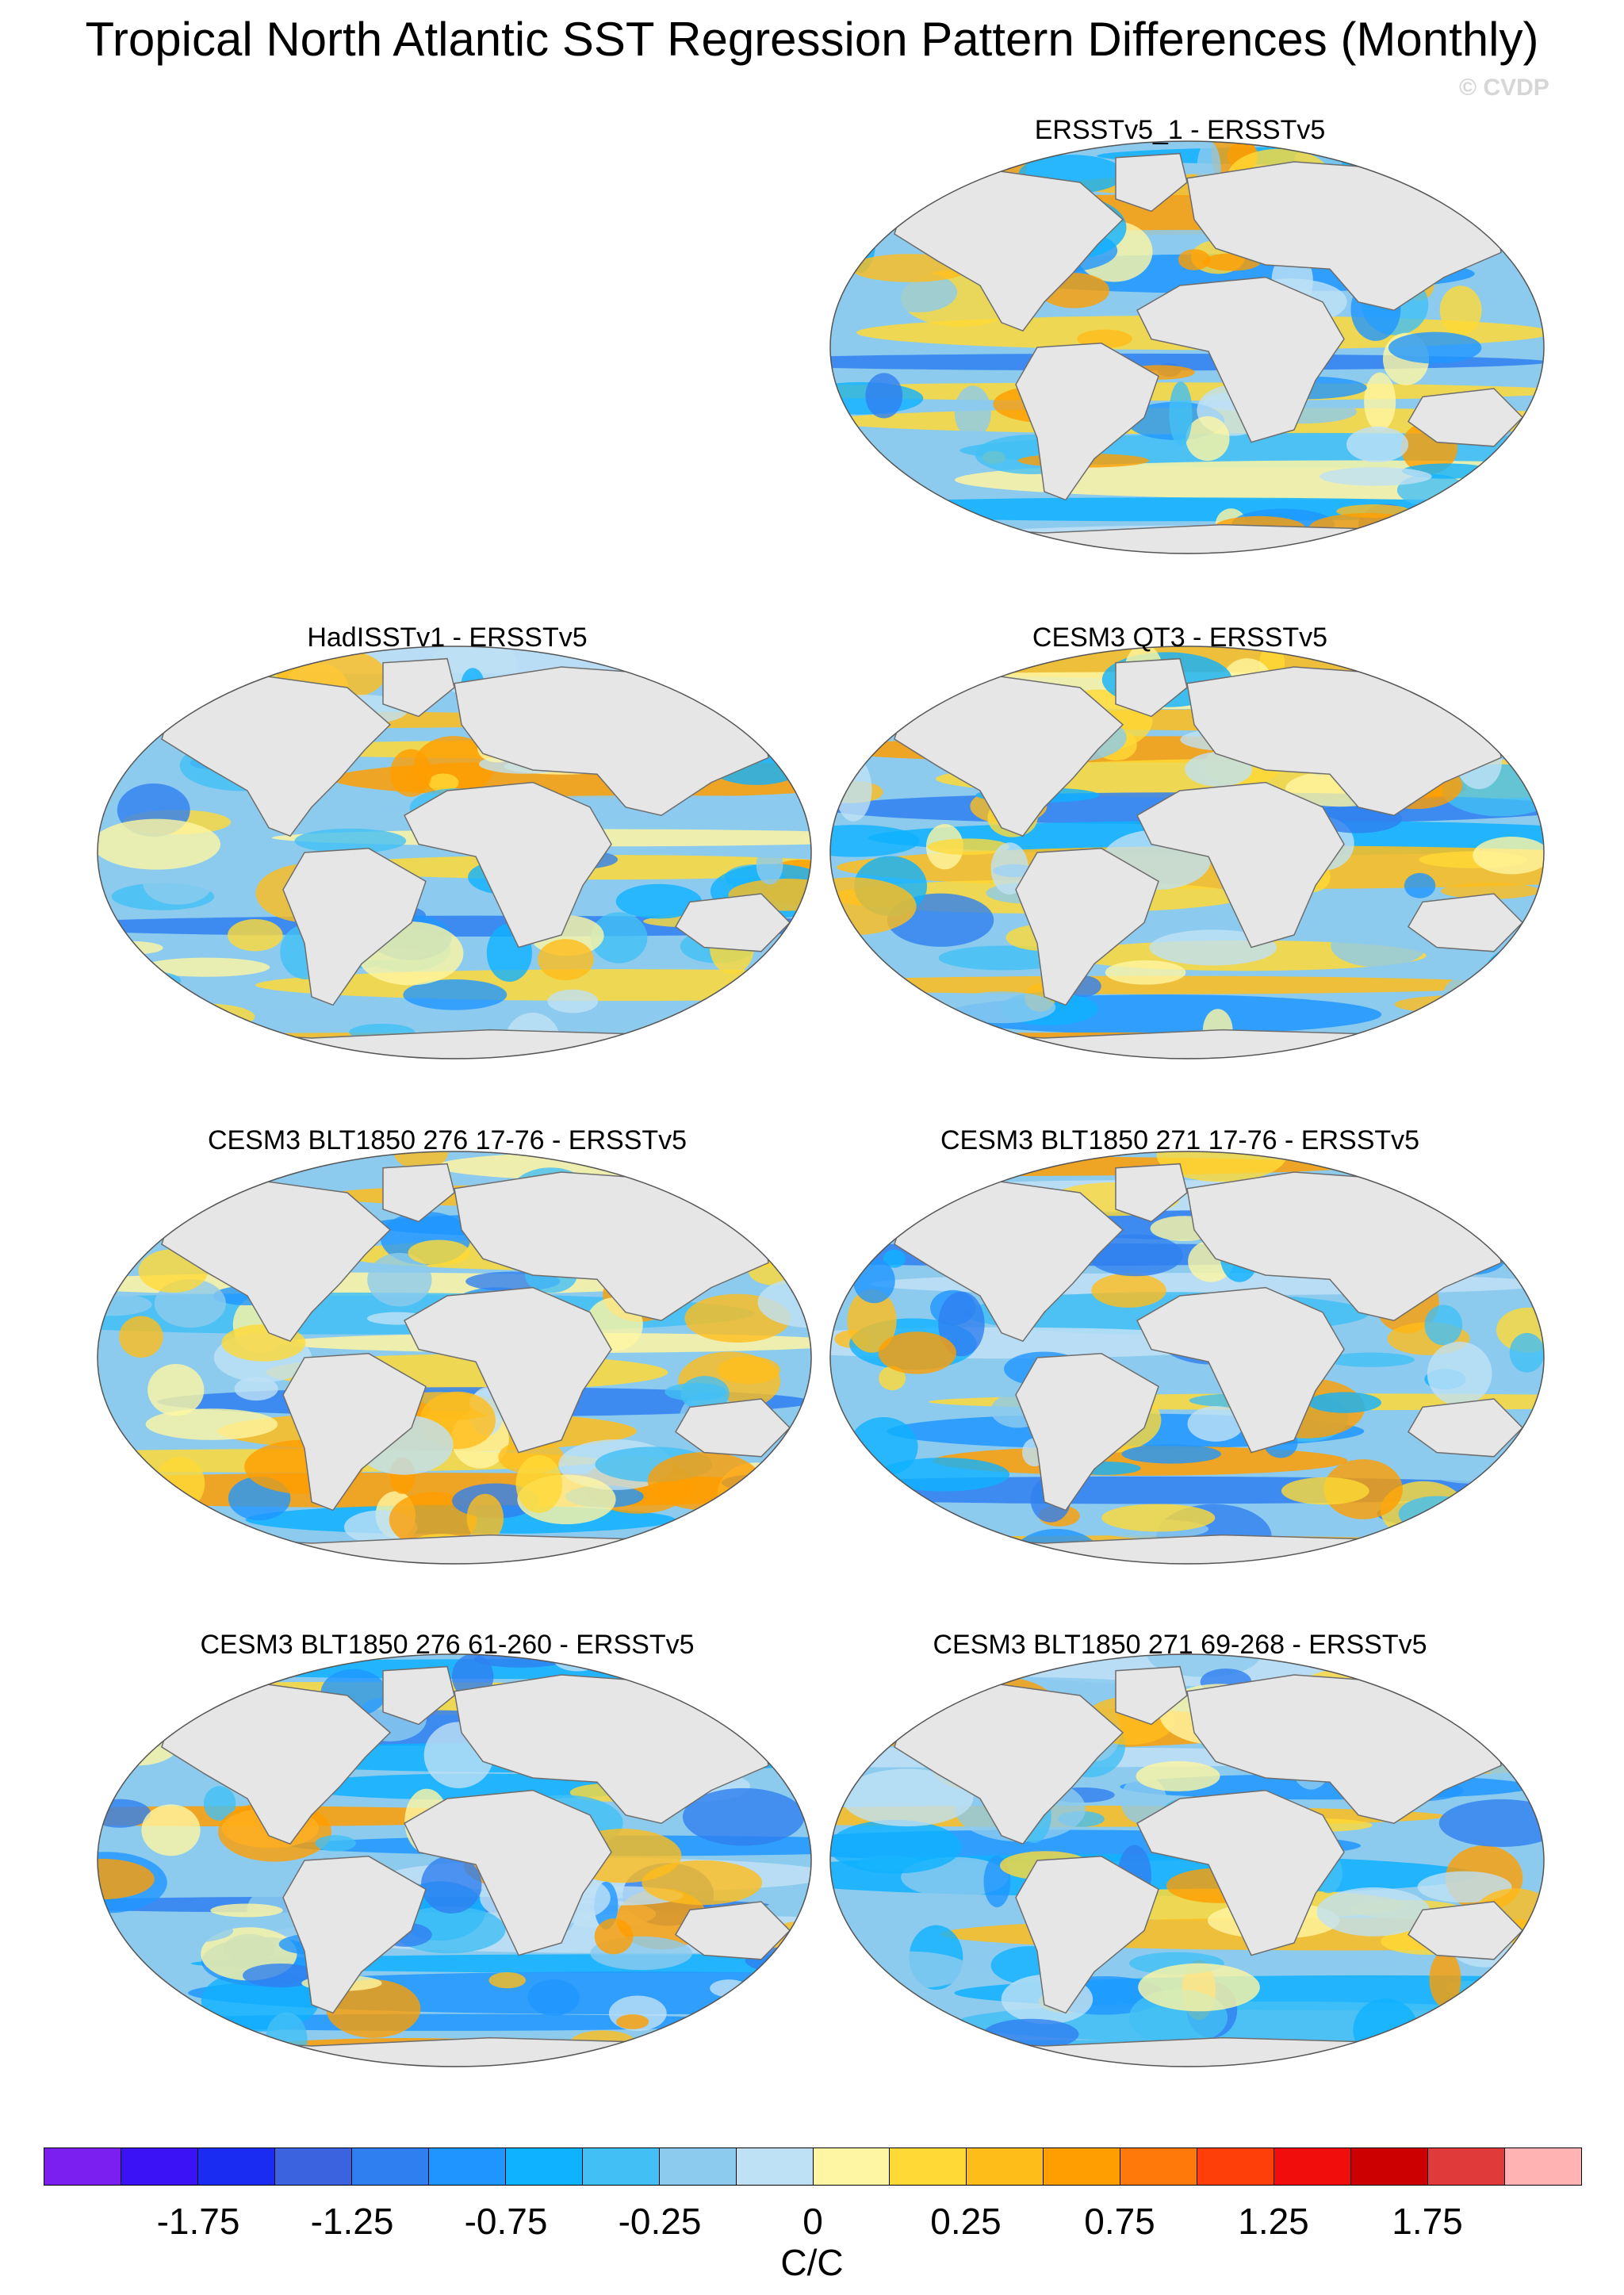 Image resolution: width=1624 pixels, height=2295 pixels. Describe the element at coordinates (447, 1645) in the screenshot. I see `panel-title-6: CESM3 BLT1850 276 61-260 - ERSSTv5` at that location.